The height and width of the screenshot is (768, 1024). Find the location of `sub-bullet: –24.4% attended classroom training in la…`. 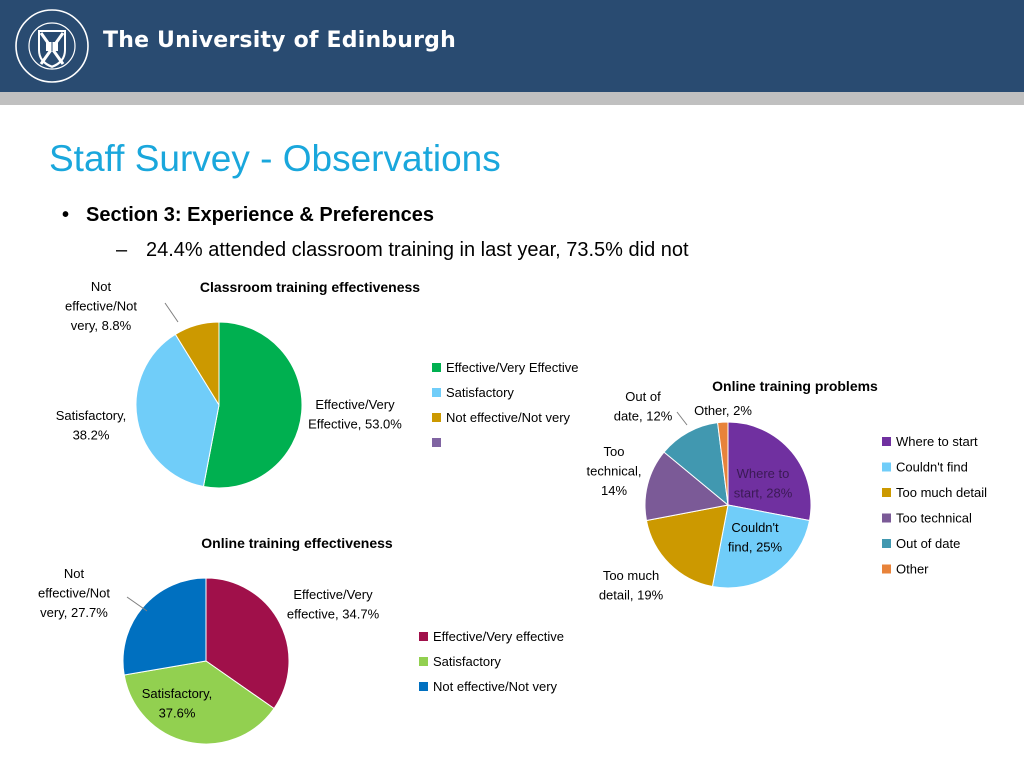

sub-bullet: –24.4% attended classroom training in la… is located at coordinates (402, 250).